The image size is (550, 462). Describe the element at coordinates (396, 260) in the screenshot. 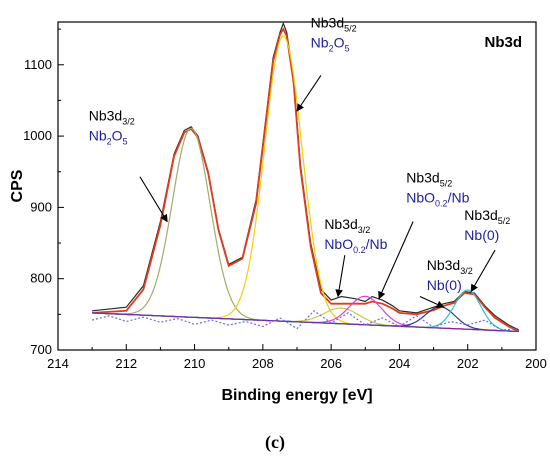

I see `annotation-3-arrow` at that location.